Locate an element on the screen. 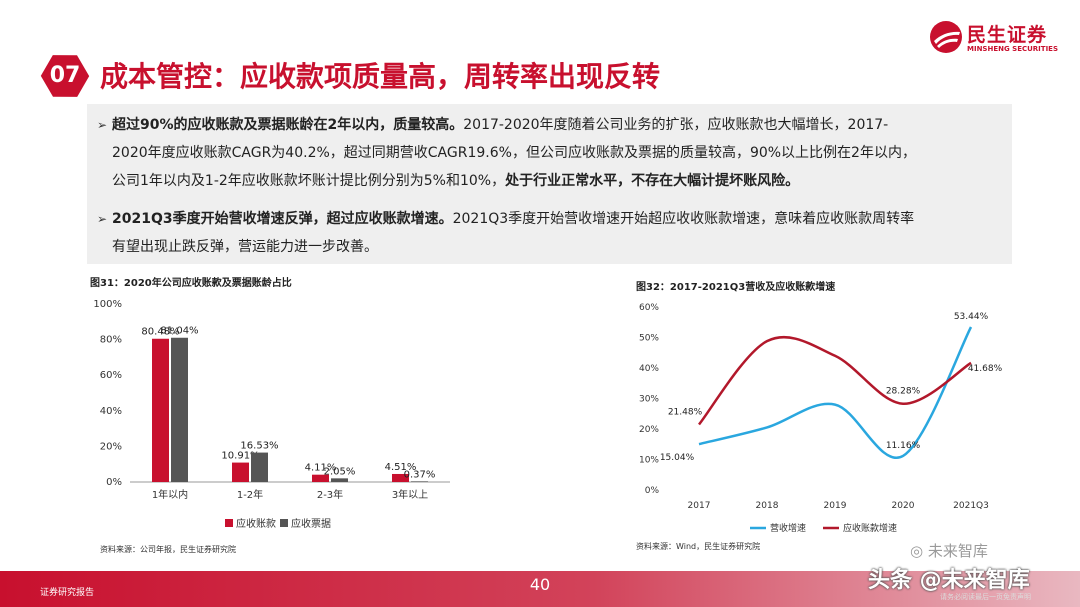 The height and width of the screenshot is (607, 1080). bullet-highlight: 超过90%的应收账款及票据账龄在2年以内，质量较高。 is located at coordinates (288, 125).